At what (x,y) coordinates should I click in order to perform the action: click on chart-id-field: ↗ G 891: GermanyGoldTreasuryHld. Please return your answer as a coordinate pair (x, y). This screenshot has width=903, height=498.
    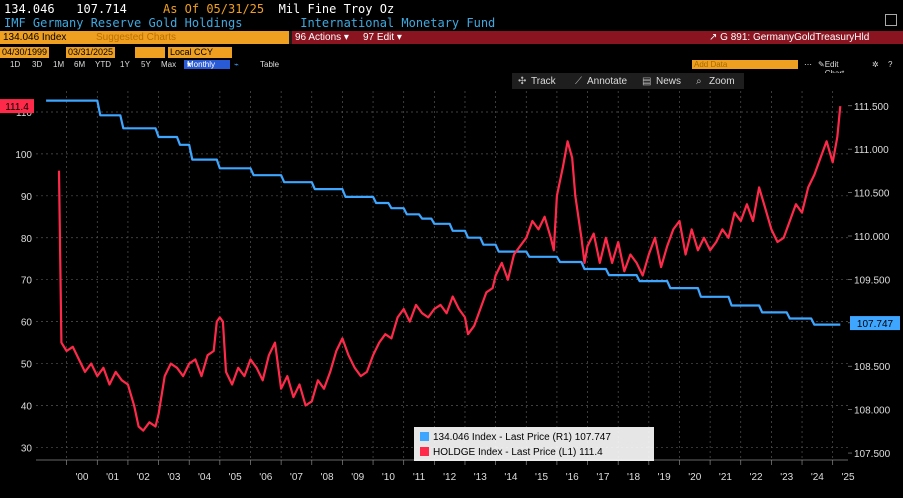
    Looking at the image, I should click on (804, 37).